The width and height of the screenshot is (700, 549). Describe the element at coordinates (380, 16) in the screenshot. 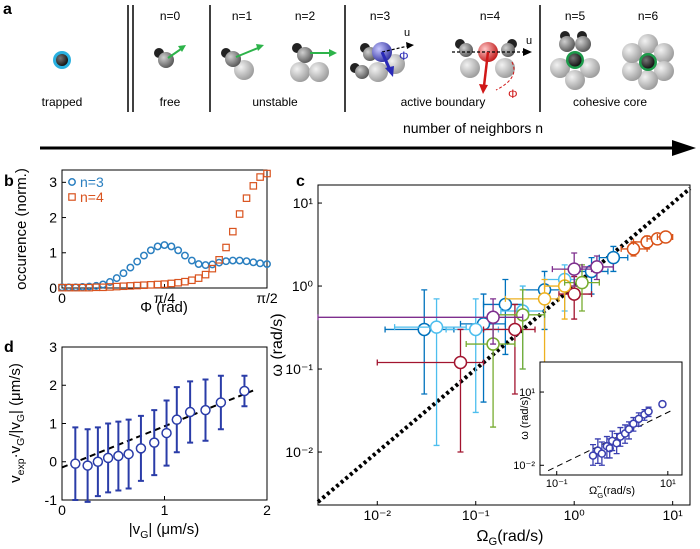

I see `n-label: n=3` at that location.